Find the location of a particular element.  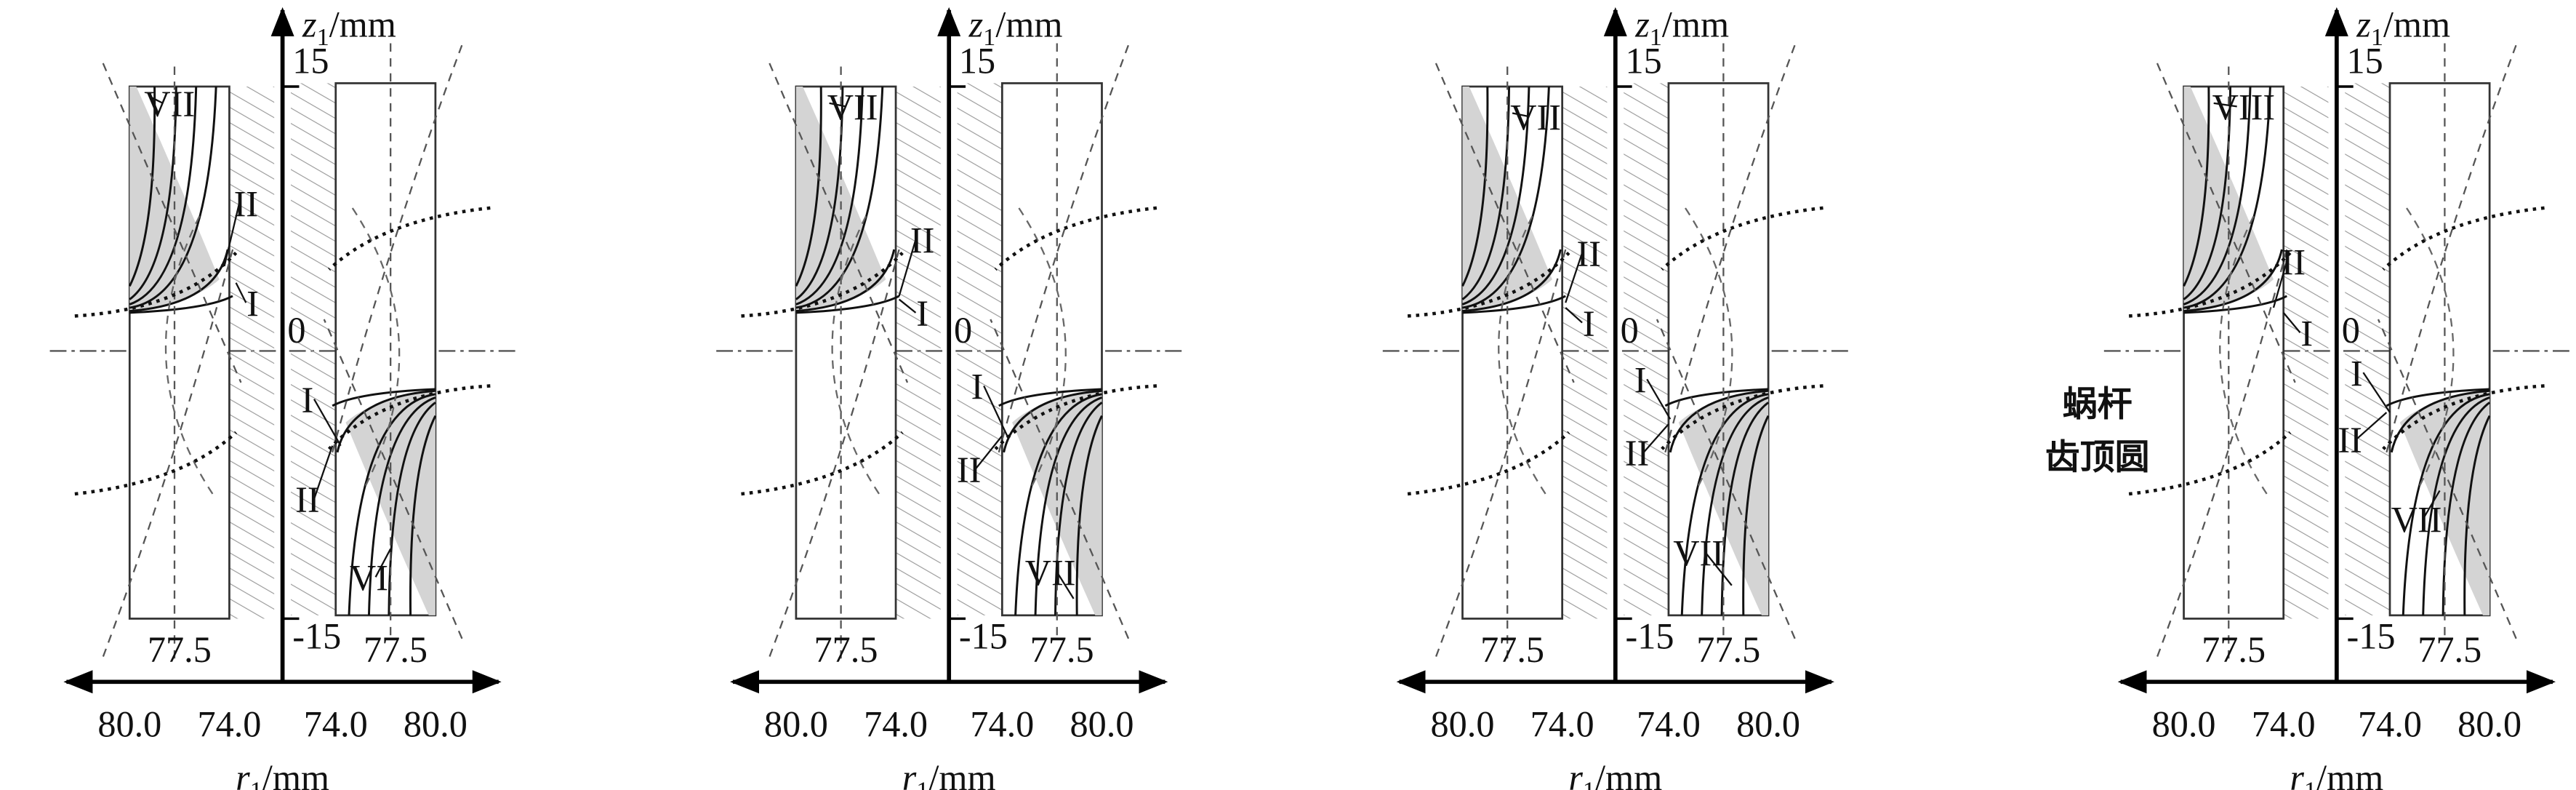

annotation: 齿顶圆 is located at coordinates (2097, 458).